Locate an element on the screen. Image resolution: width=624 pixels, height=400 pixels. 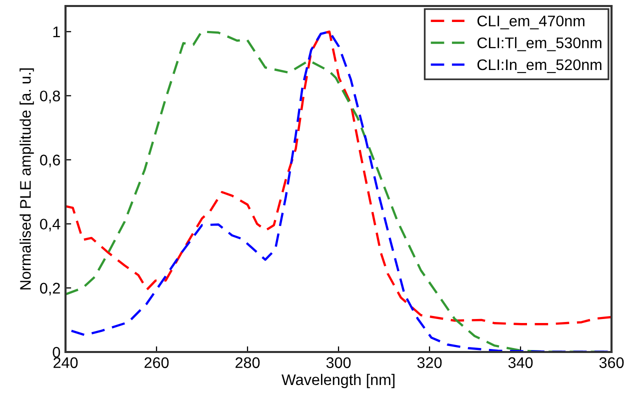
y-tick-label: 0,8 is located at coordinates (50, 97).